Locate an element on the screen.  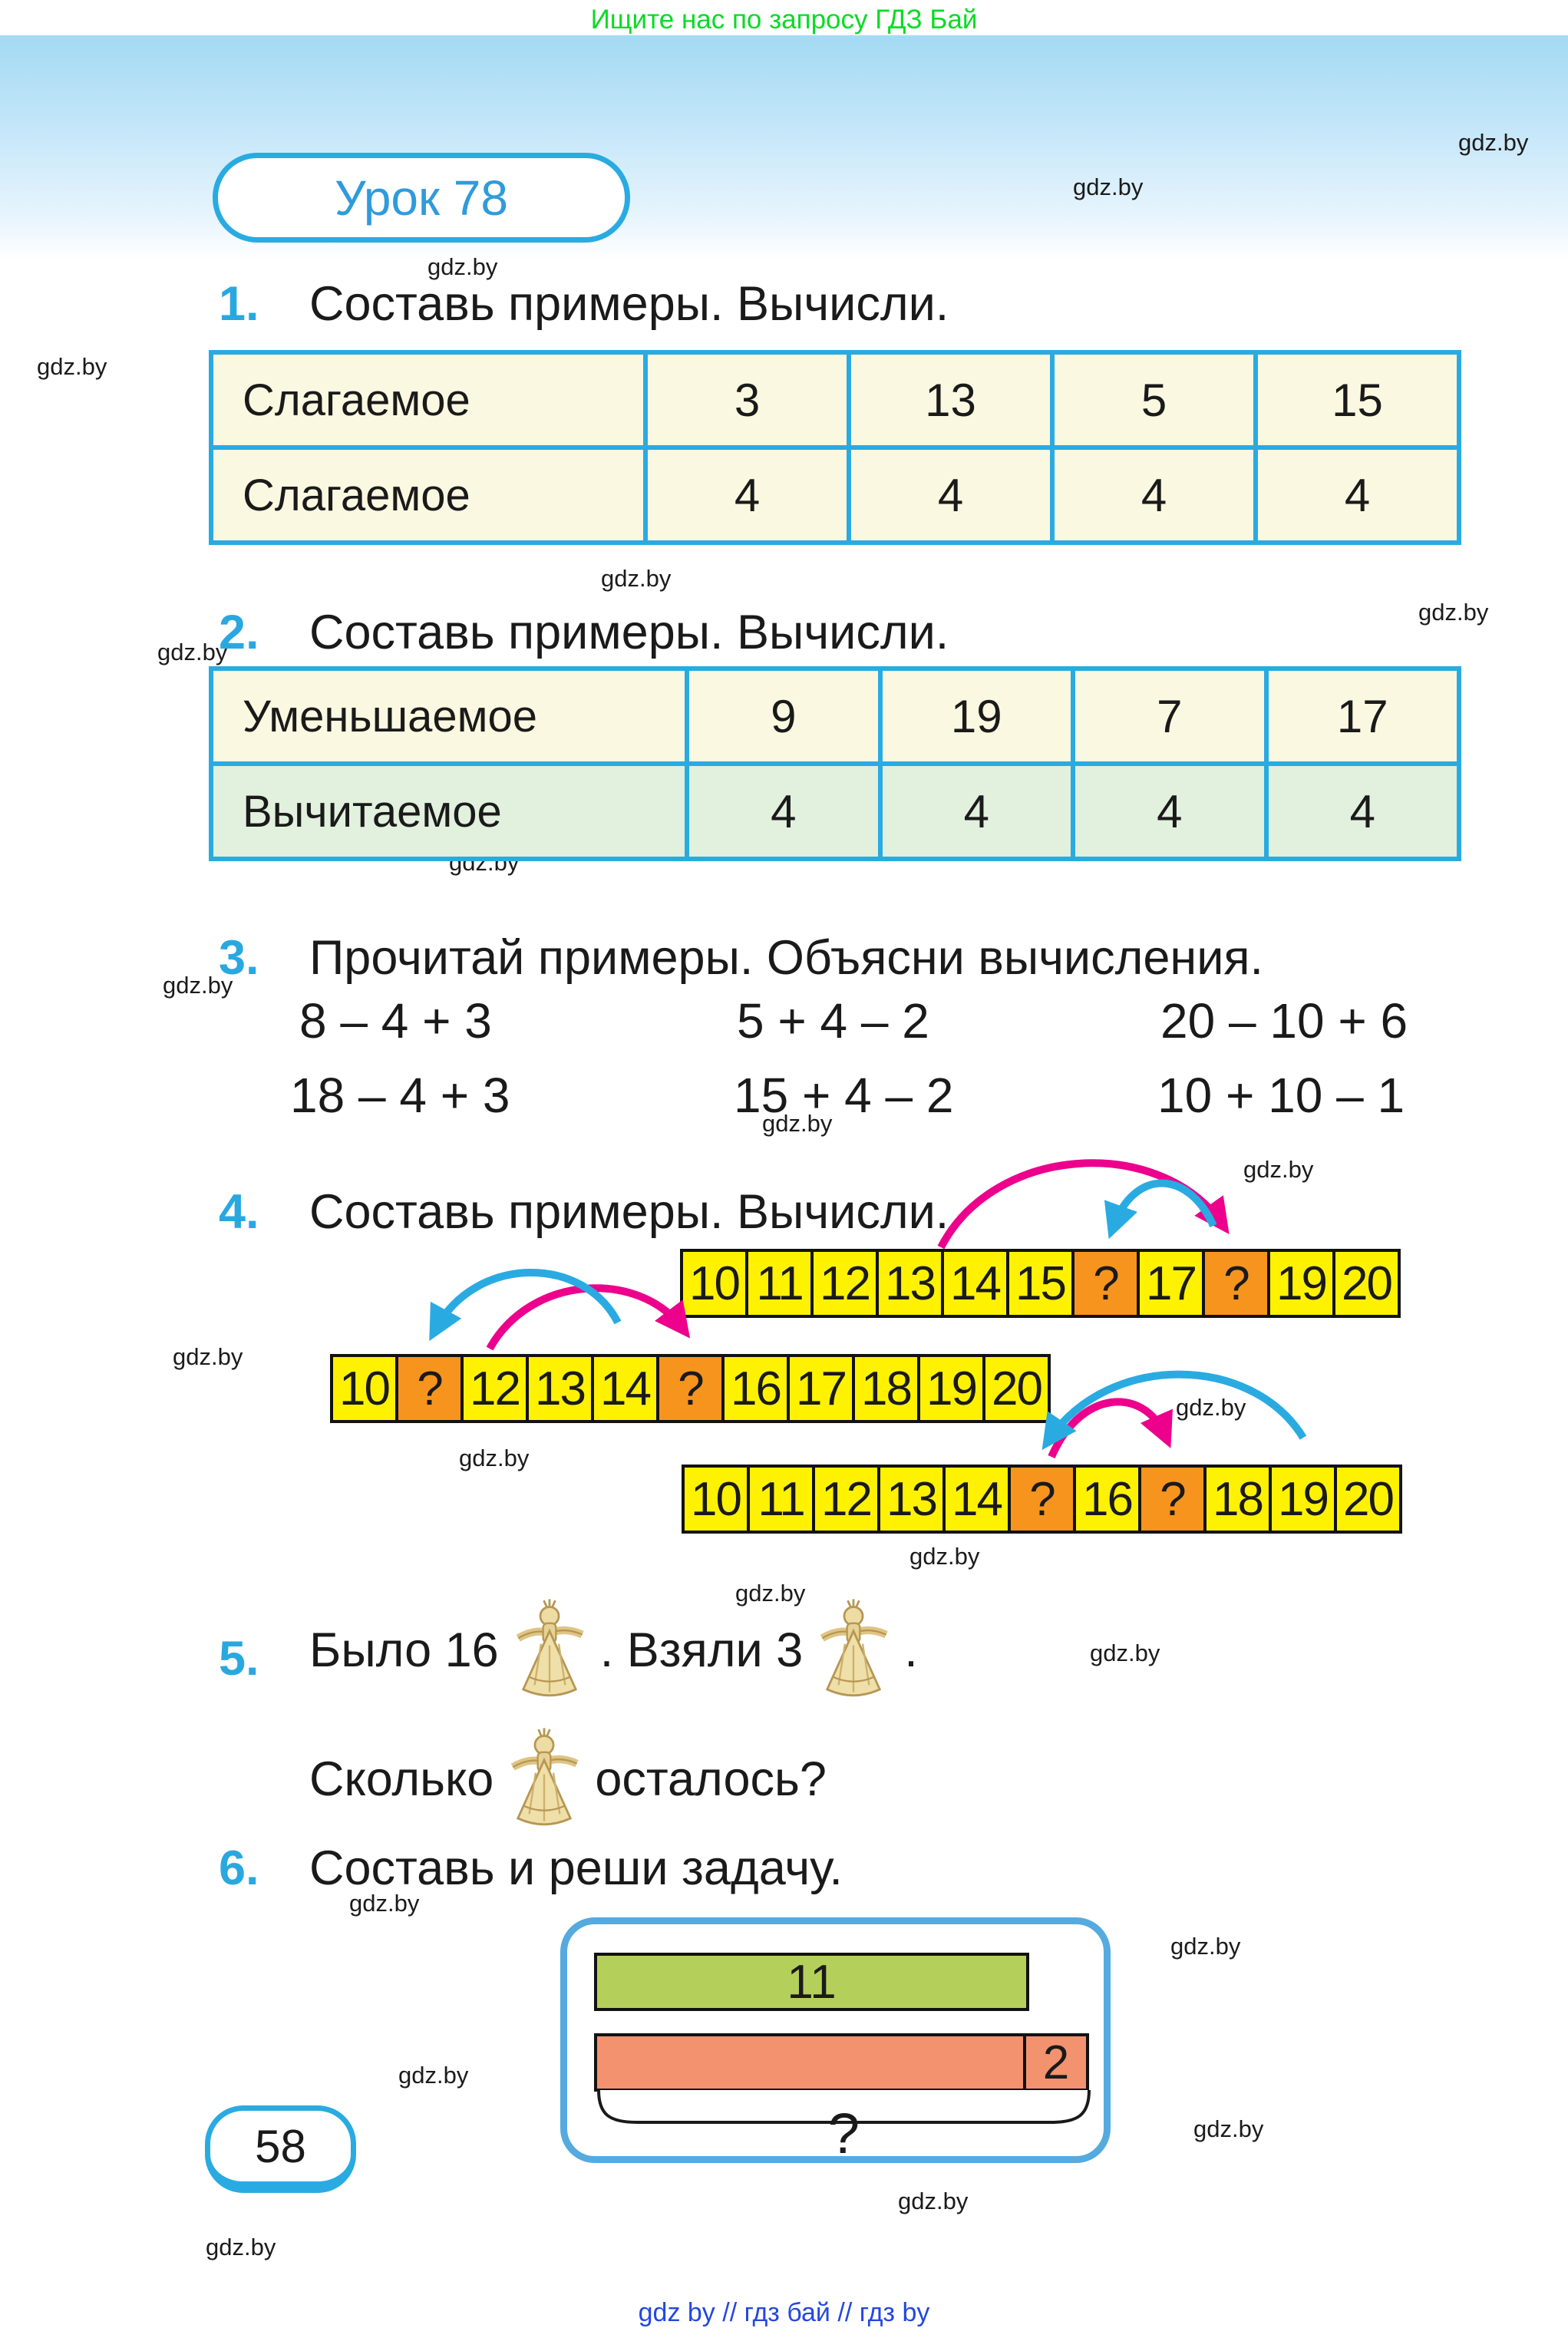
strip2-arrow-arcs is located at coordinates (560, 1310).